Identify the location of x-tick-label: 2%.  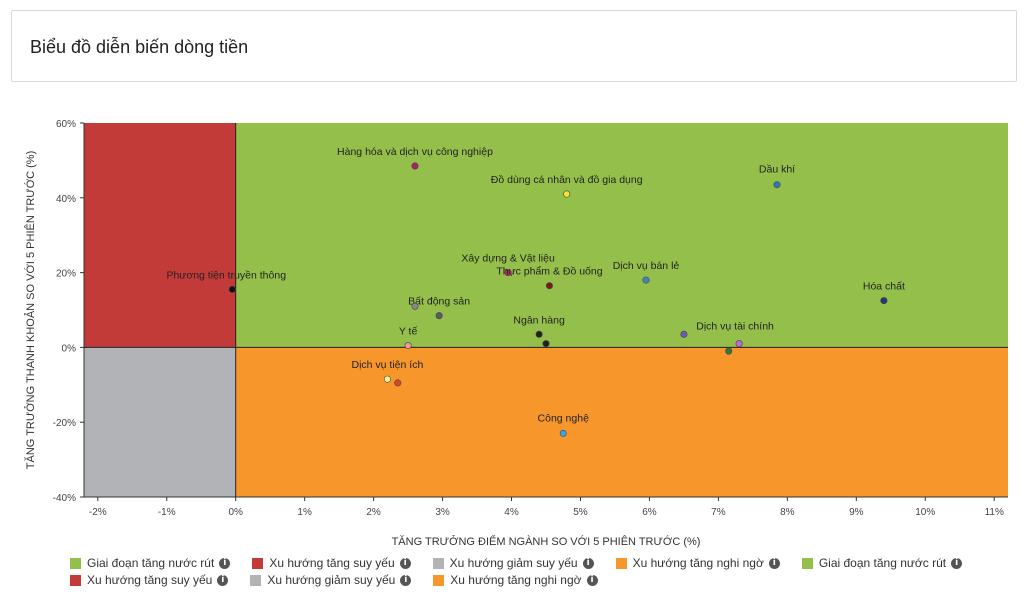
(373, 512).